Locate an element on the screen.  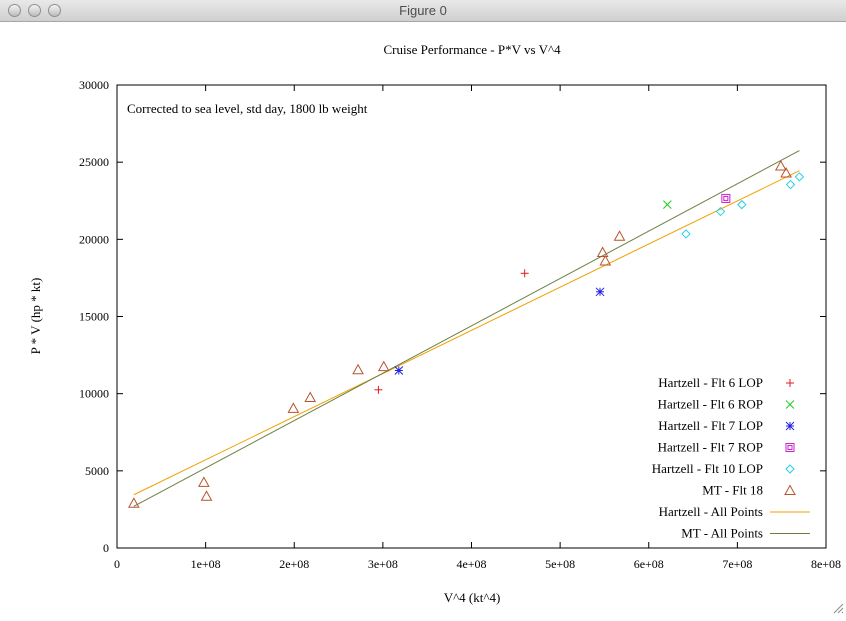
y-tick-label: 30000 is located at coordinates (94, 85).